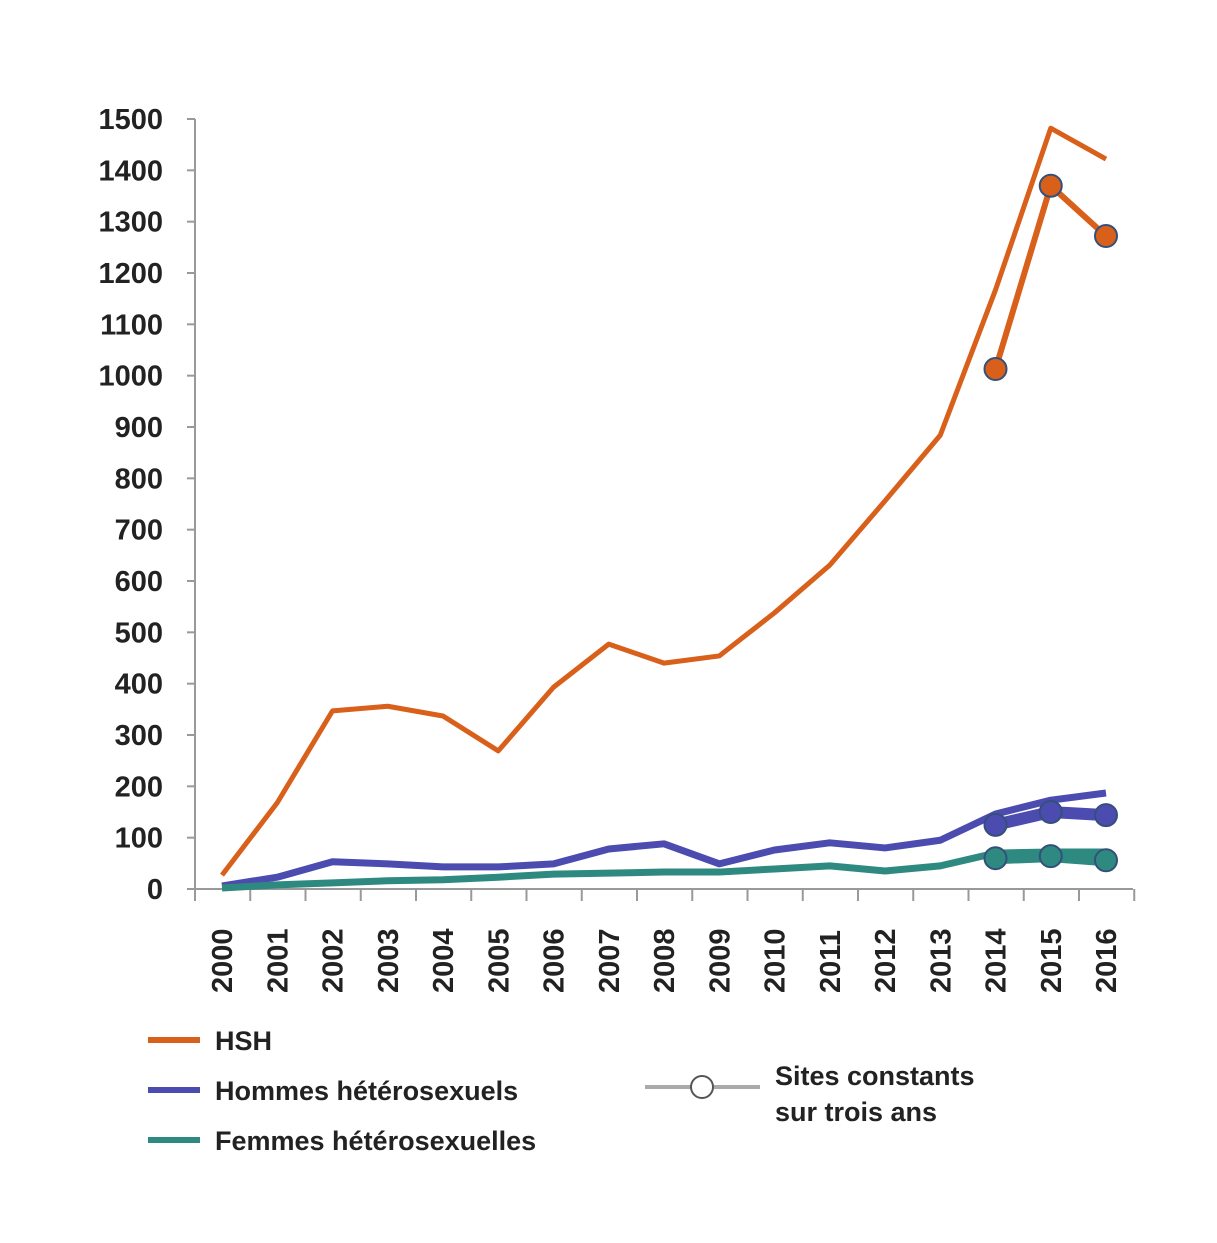 This screenshot has height=1243, width=1217. I want to click on legend-label-hsh: HSH, so click(243, 1041).